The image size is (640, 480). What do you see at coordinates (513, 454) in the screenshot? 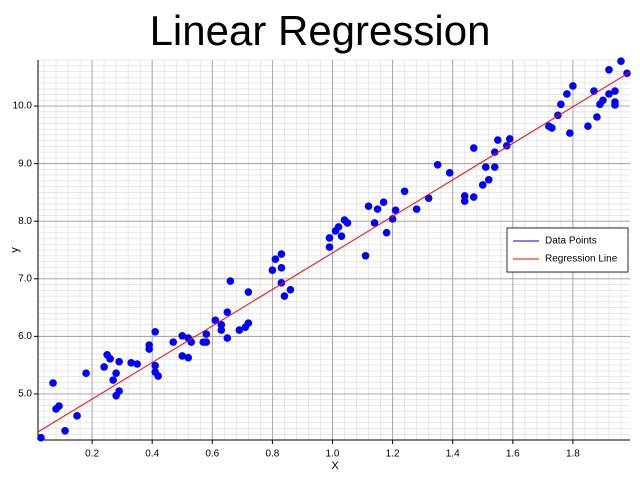
I see `x-tick-label: 1.6` at bounding box center [513, 454].